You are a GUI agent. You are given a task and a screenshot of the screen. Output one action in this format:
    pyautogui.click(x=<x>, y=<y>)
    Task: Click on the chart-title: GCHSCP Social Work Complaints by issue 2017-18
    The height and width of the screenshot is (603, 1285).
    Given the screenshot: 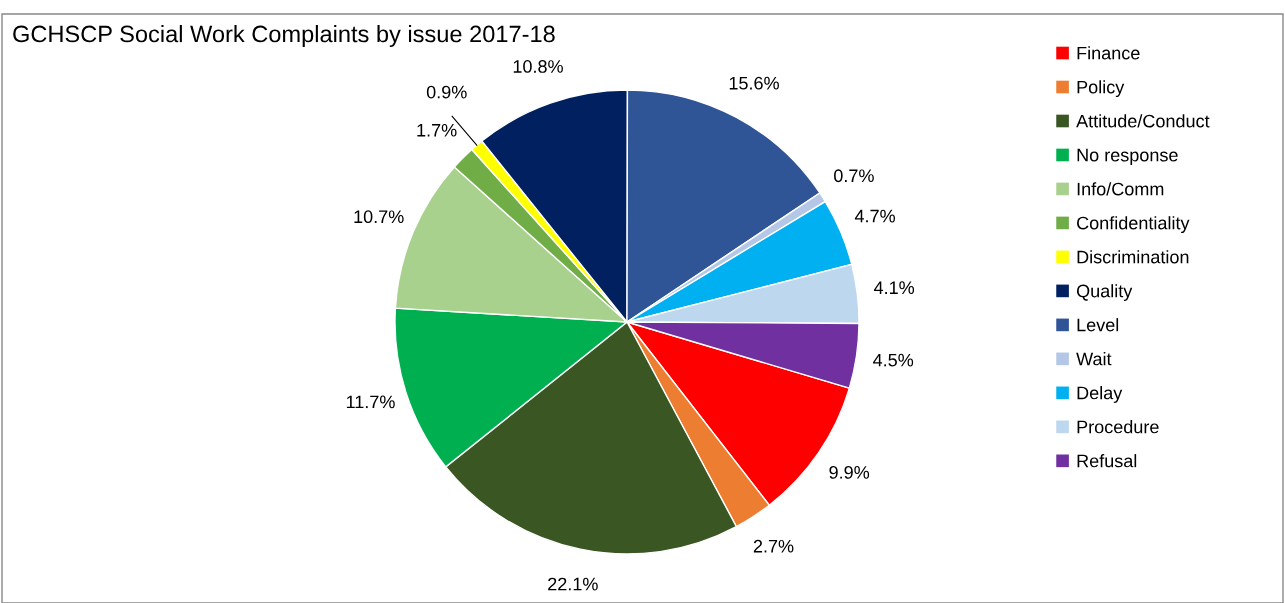 What is the action you would take?
    pyautogui.click(x=284, y=36)
    